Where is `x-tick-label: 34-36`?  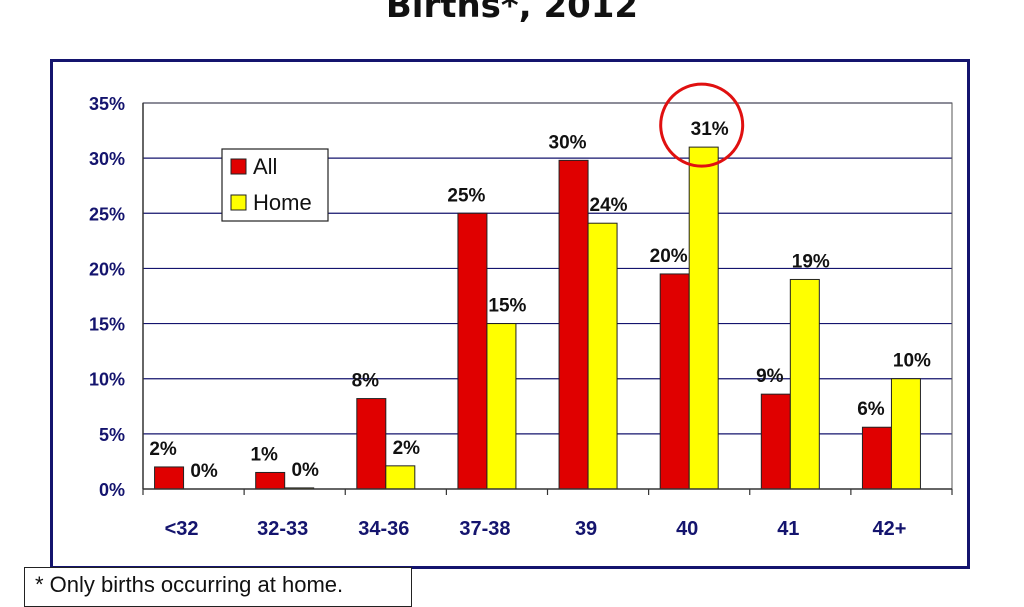
x-tick-label: 34-36 is located at coordinates (383, 529).